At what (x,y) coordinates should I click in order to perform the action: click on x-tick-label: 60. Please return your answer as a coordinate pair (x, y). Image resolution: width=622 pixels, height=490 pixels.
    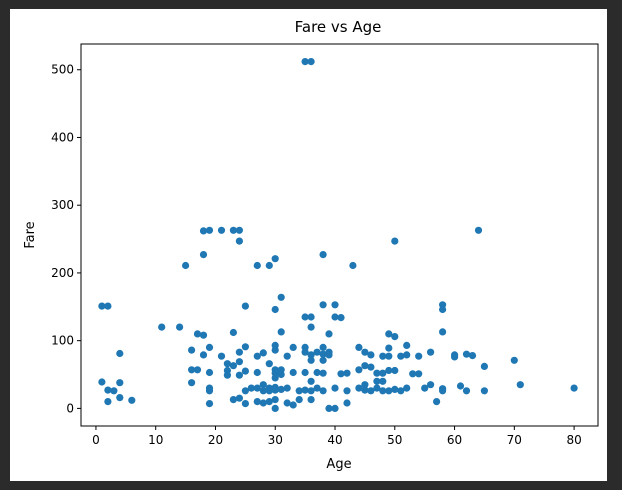
    Looking at the image, I should click on (454, 440).